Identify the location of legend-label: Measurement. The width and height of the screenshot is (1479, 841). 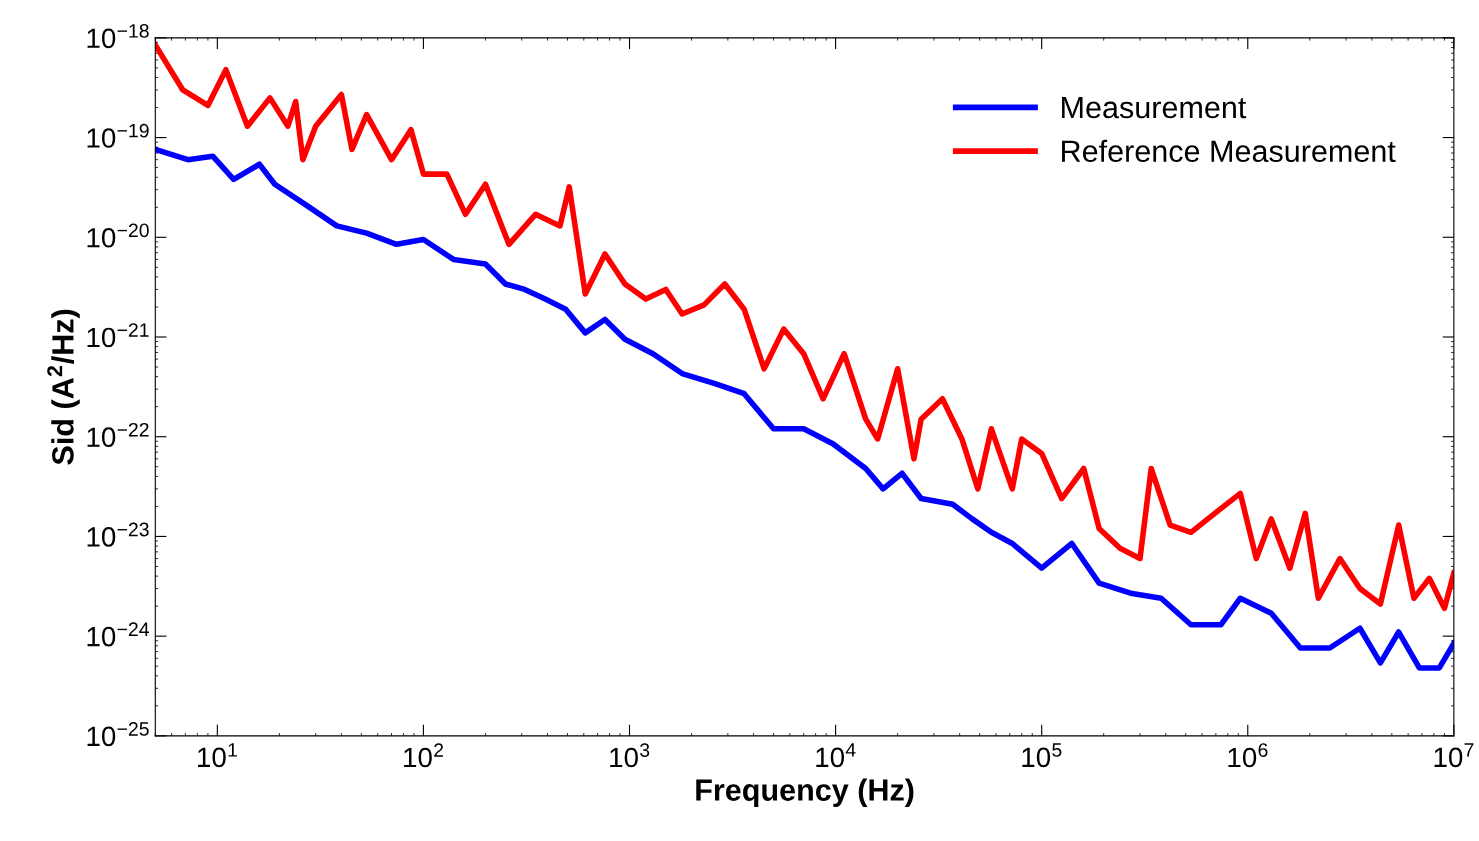
(1154, 108).